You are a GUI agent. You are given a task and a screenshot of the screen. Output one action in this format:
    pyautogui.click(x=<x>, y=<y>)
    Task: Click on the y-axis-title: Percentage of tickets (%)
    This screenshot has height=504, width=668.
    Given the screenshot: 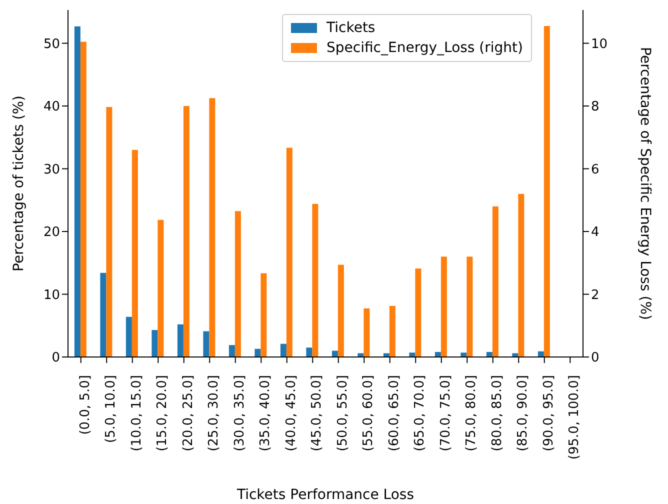 What is the action you would take?
    pyautogui.click(x=18, y=184)
    